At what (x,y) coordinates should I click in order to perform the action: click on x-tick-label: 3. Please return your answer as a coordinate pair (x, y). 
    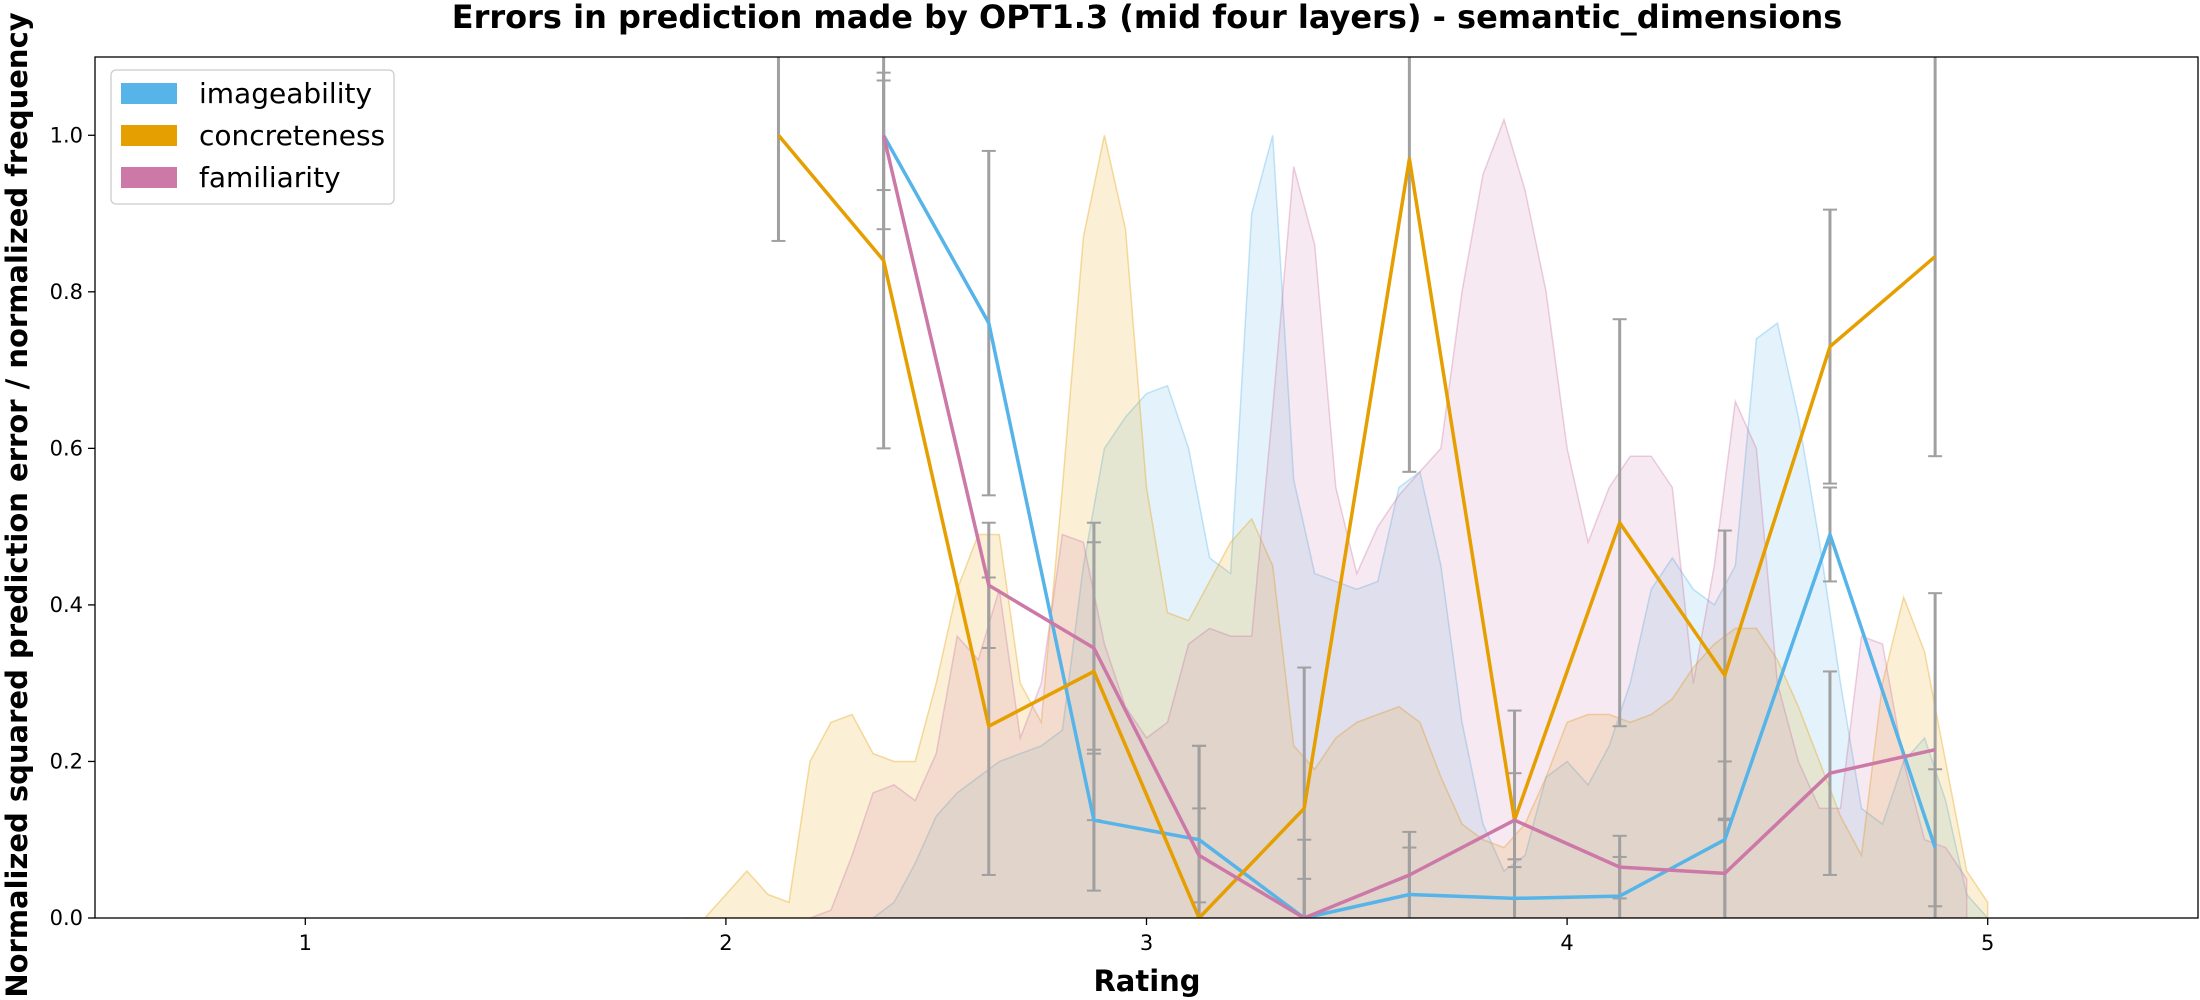
    Looking at the image, I should click on (1146, 943).